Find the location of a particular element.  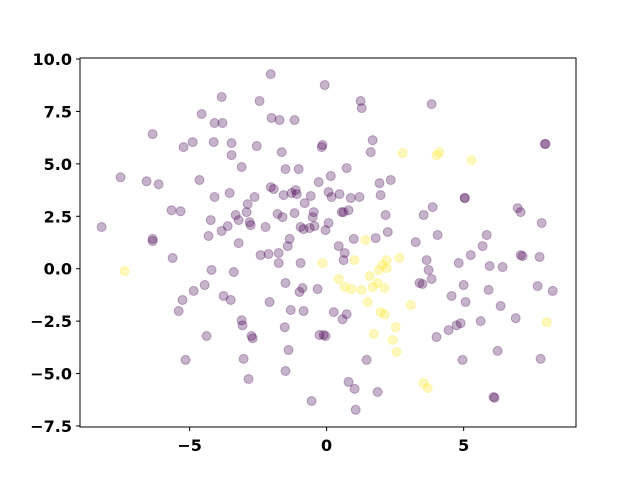

x-tick-label: −5 is located at coordinates (189, 445).